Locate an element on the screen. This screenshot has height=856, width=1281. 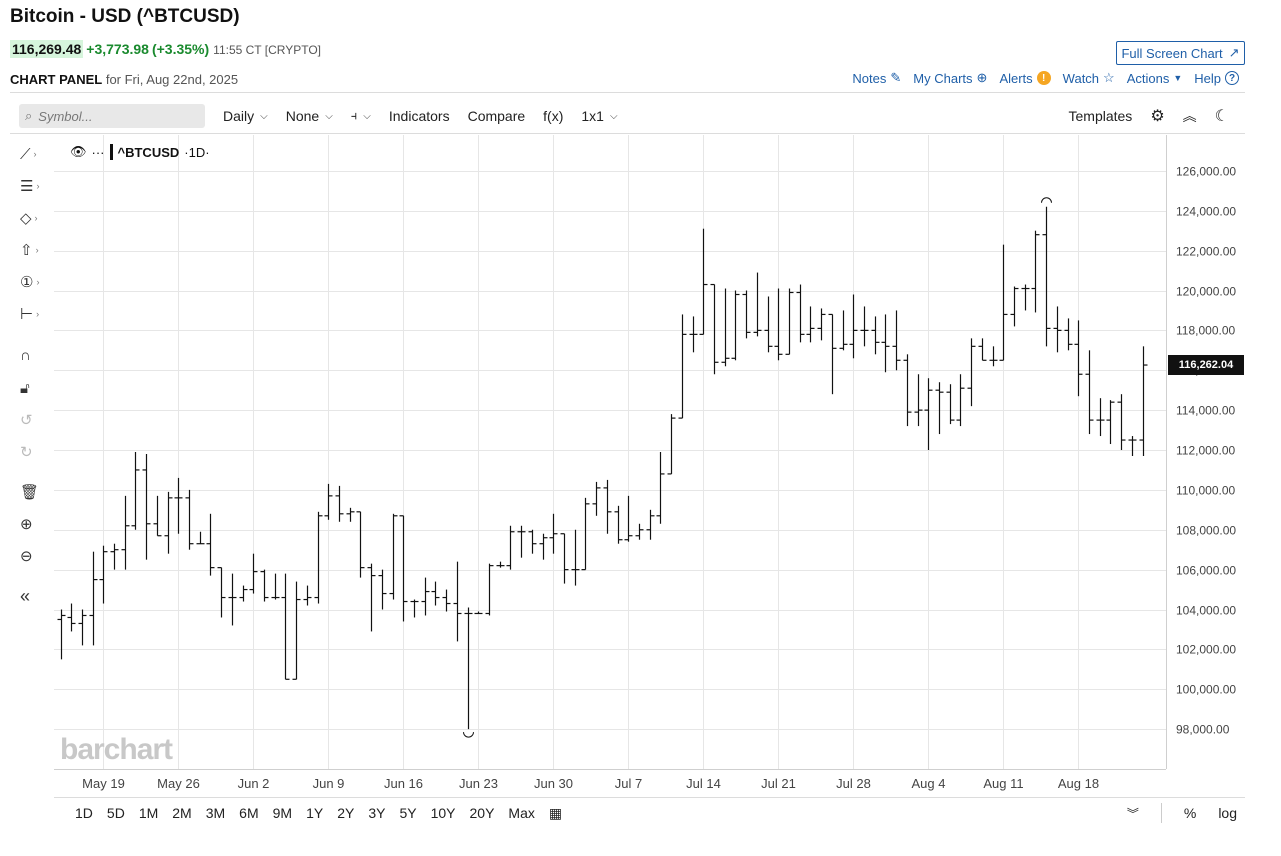
zoom-out-icon: ⊖ is located at coordinates (26, 556).